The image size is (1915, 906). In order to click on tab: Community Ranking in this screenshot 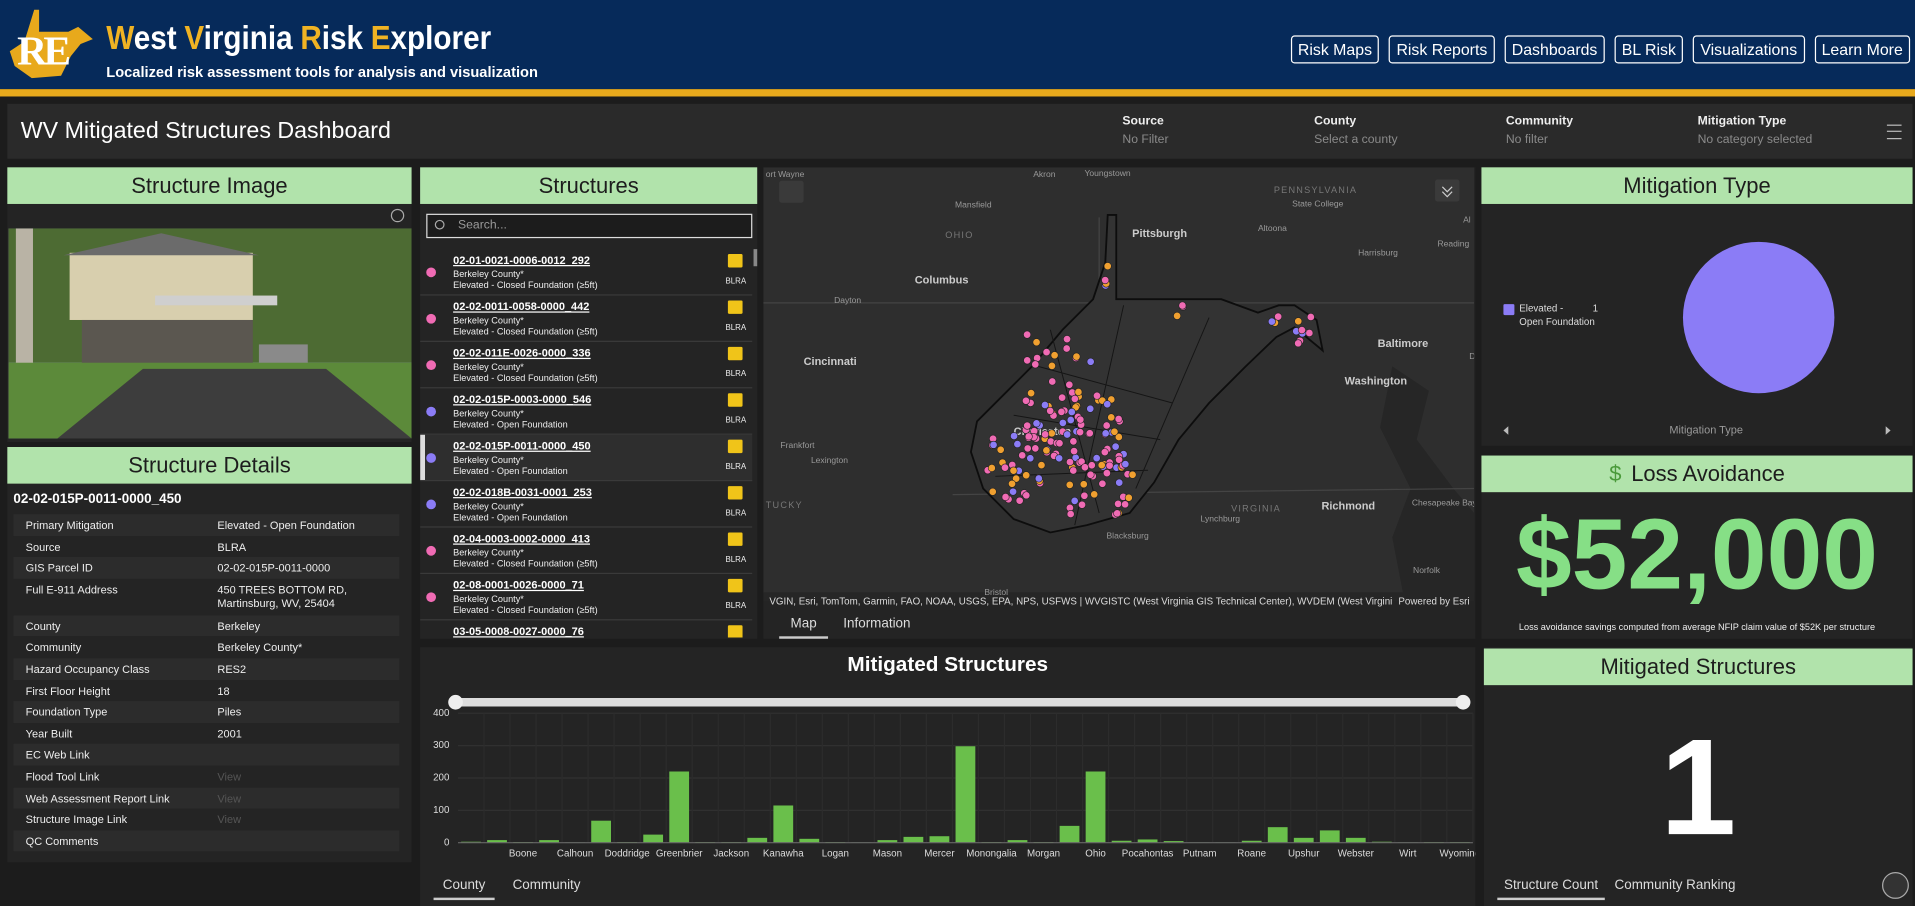, I will do `click(1675, 885)`.